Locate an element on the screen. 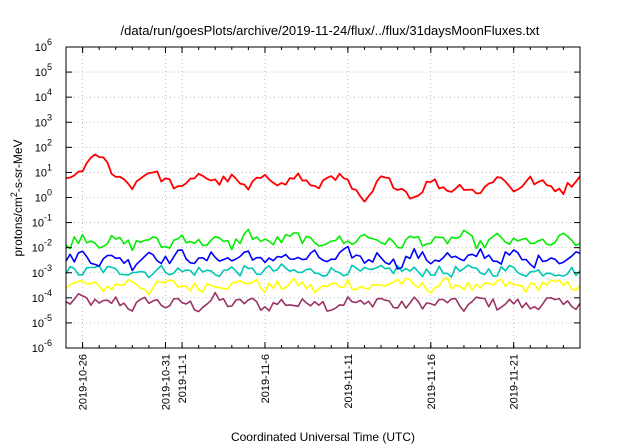 Image resolution: width=640 pixels, height=448 pixels. y-tick-label: 10⁻² is located at coordinates (42, 246).